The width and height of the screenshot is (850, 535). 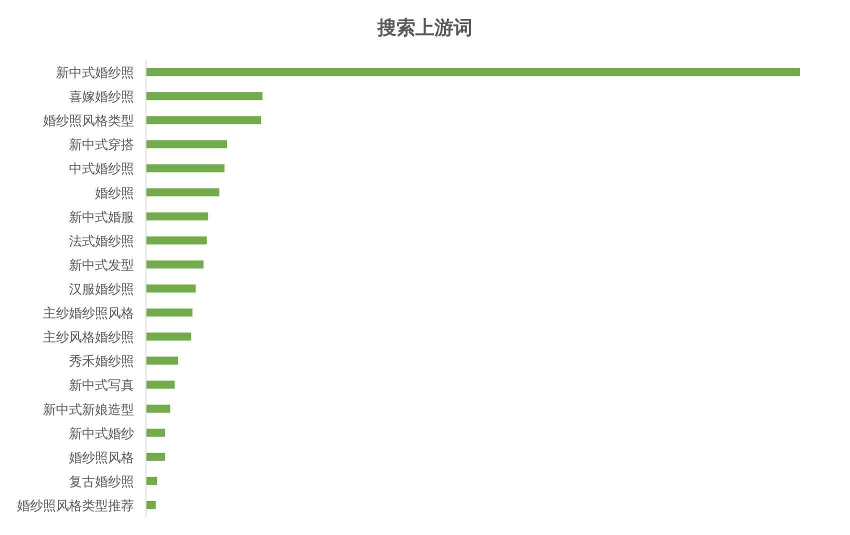 I want to click on category-label: 新中式婚纱照, so click(x=95, y=74).